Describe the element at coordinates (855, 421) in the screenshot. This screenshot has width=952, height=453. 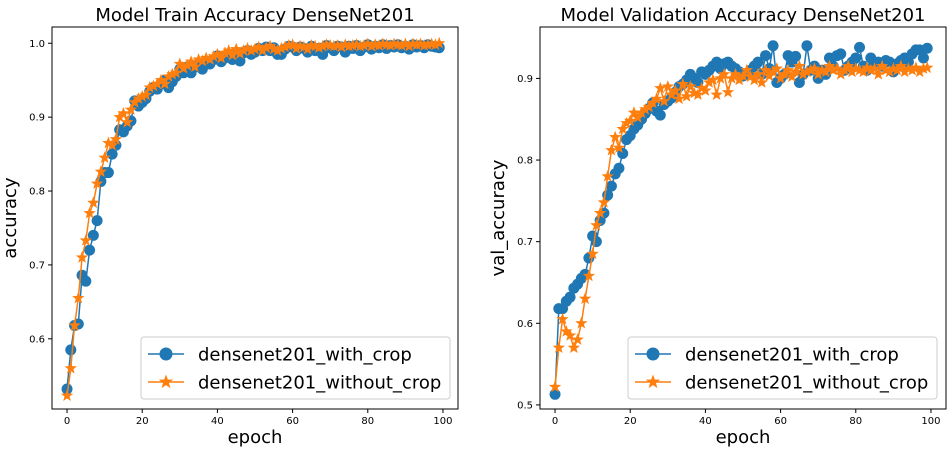
I see `x-tick-label: 80` at that location.